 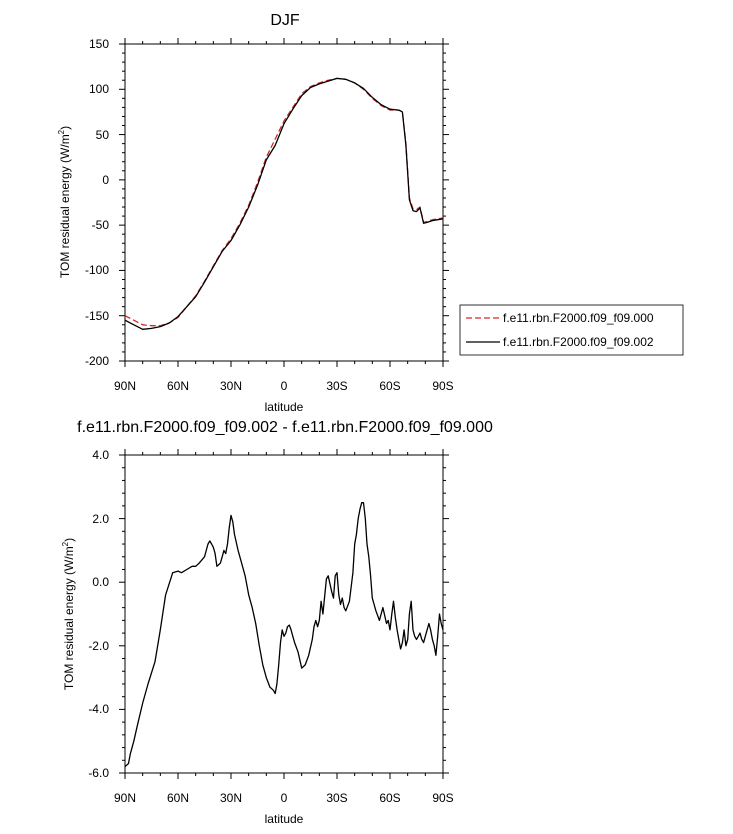 I want to click on bottom-y-tick-label: -6.0, so click(x=98, y=773).